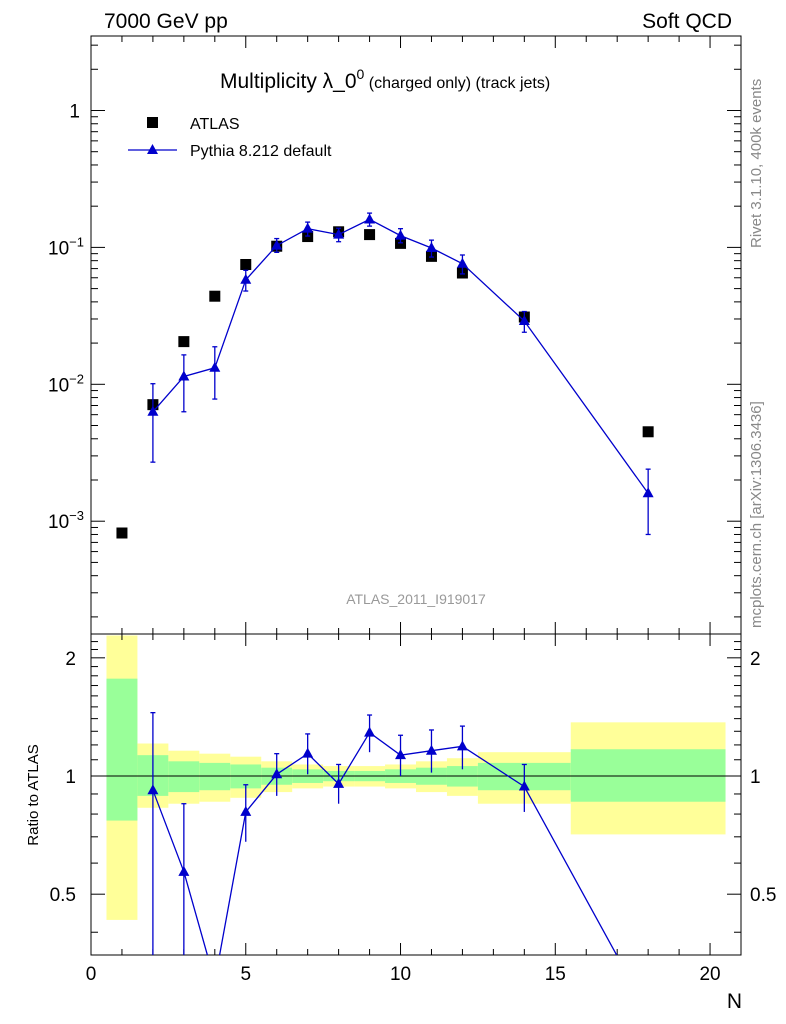 This screenshot has width=786, height=1024. I want to click on x-axis-label: N, so click(734, 1001).